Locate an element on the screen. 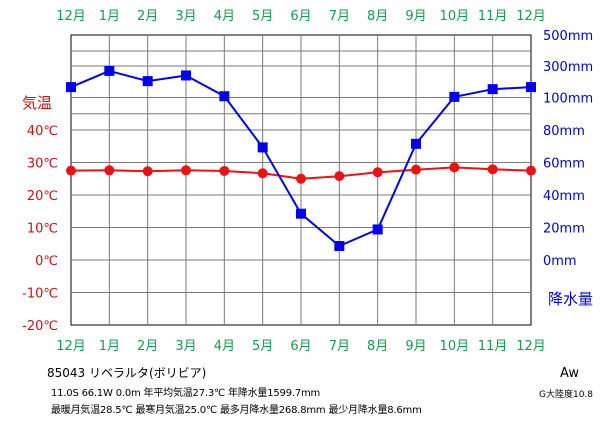 This screenshot has width=611, height=425. station-header: 85043 リベラルタ(ボリビア) is located at coordinates (127, 373).